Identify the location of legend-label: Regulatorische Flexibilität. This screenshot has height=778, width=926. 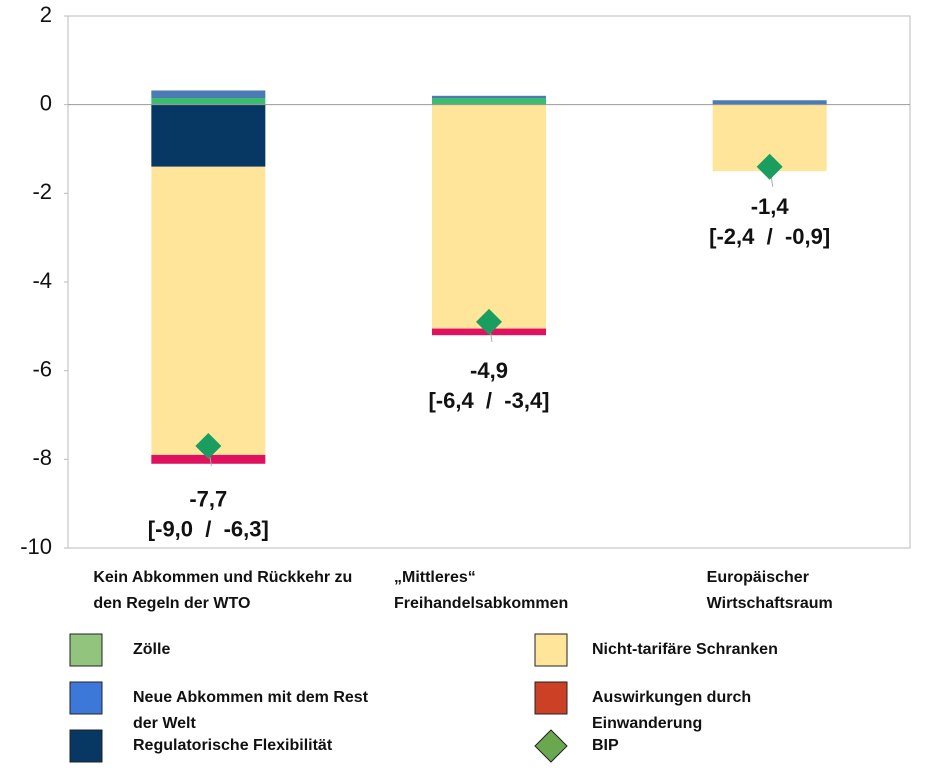
(233, 745).